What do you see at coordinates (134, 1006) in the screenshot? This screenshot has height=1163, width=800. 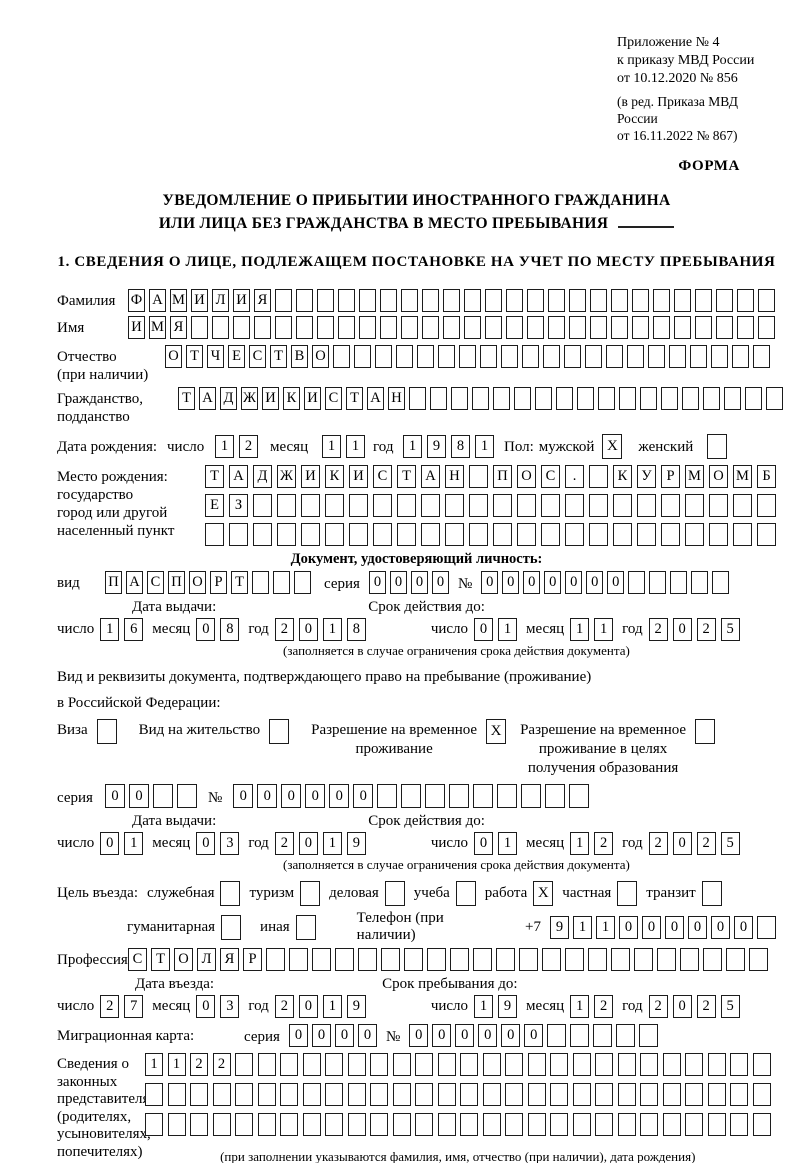 I see `char-cell: 7` at bounding box center [134, 1006].